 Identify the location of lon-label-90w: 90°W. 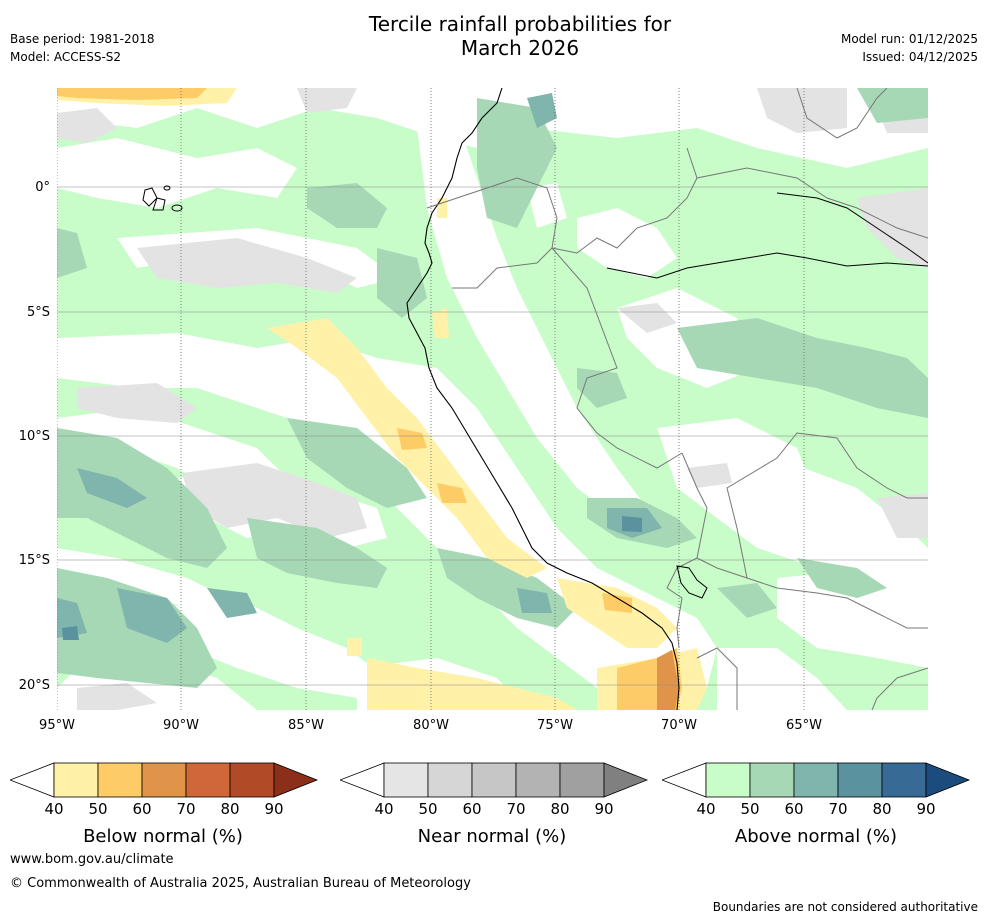
(181, 725).